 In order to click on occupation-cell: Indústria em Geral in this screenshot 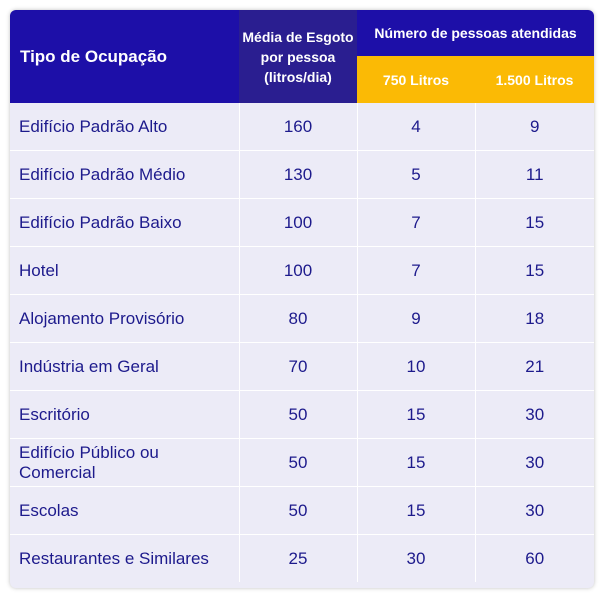, I will do `click(125, 366)`.